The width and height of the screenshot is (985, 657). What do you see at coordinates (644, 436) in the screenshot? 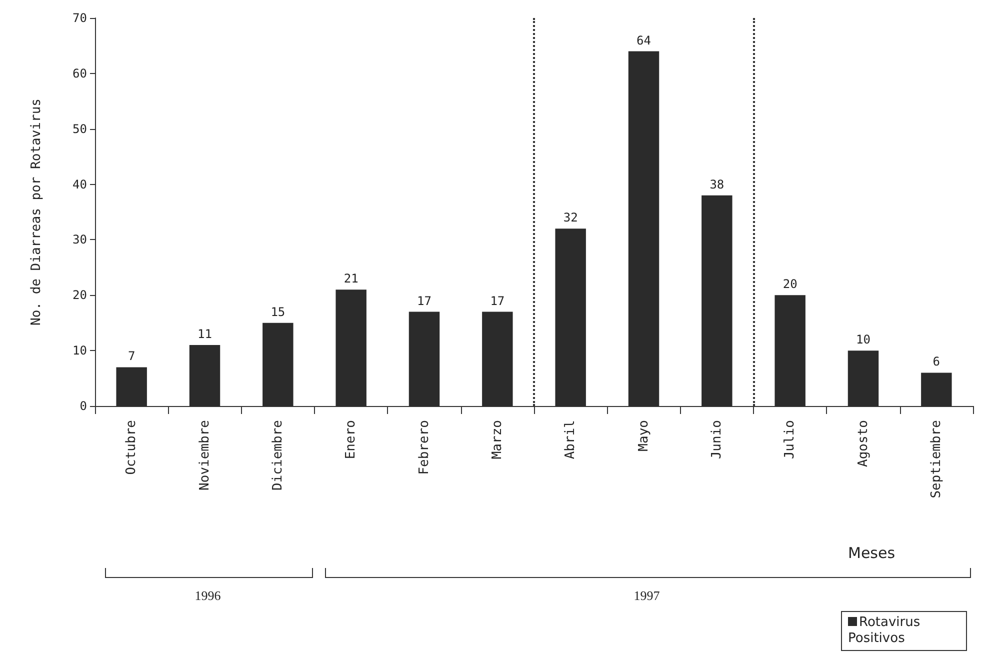
I see `x-tick-label: Mayo` at bounding box center [644, 436].